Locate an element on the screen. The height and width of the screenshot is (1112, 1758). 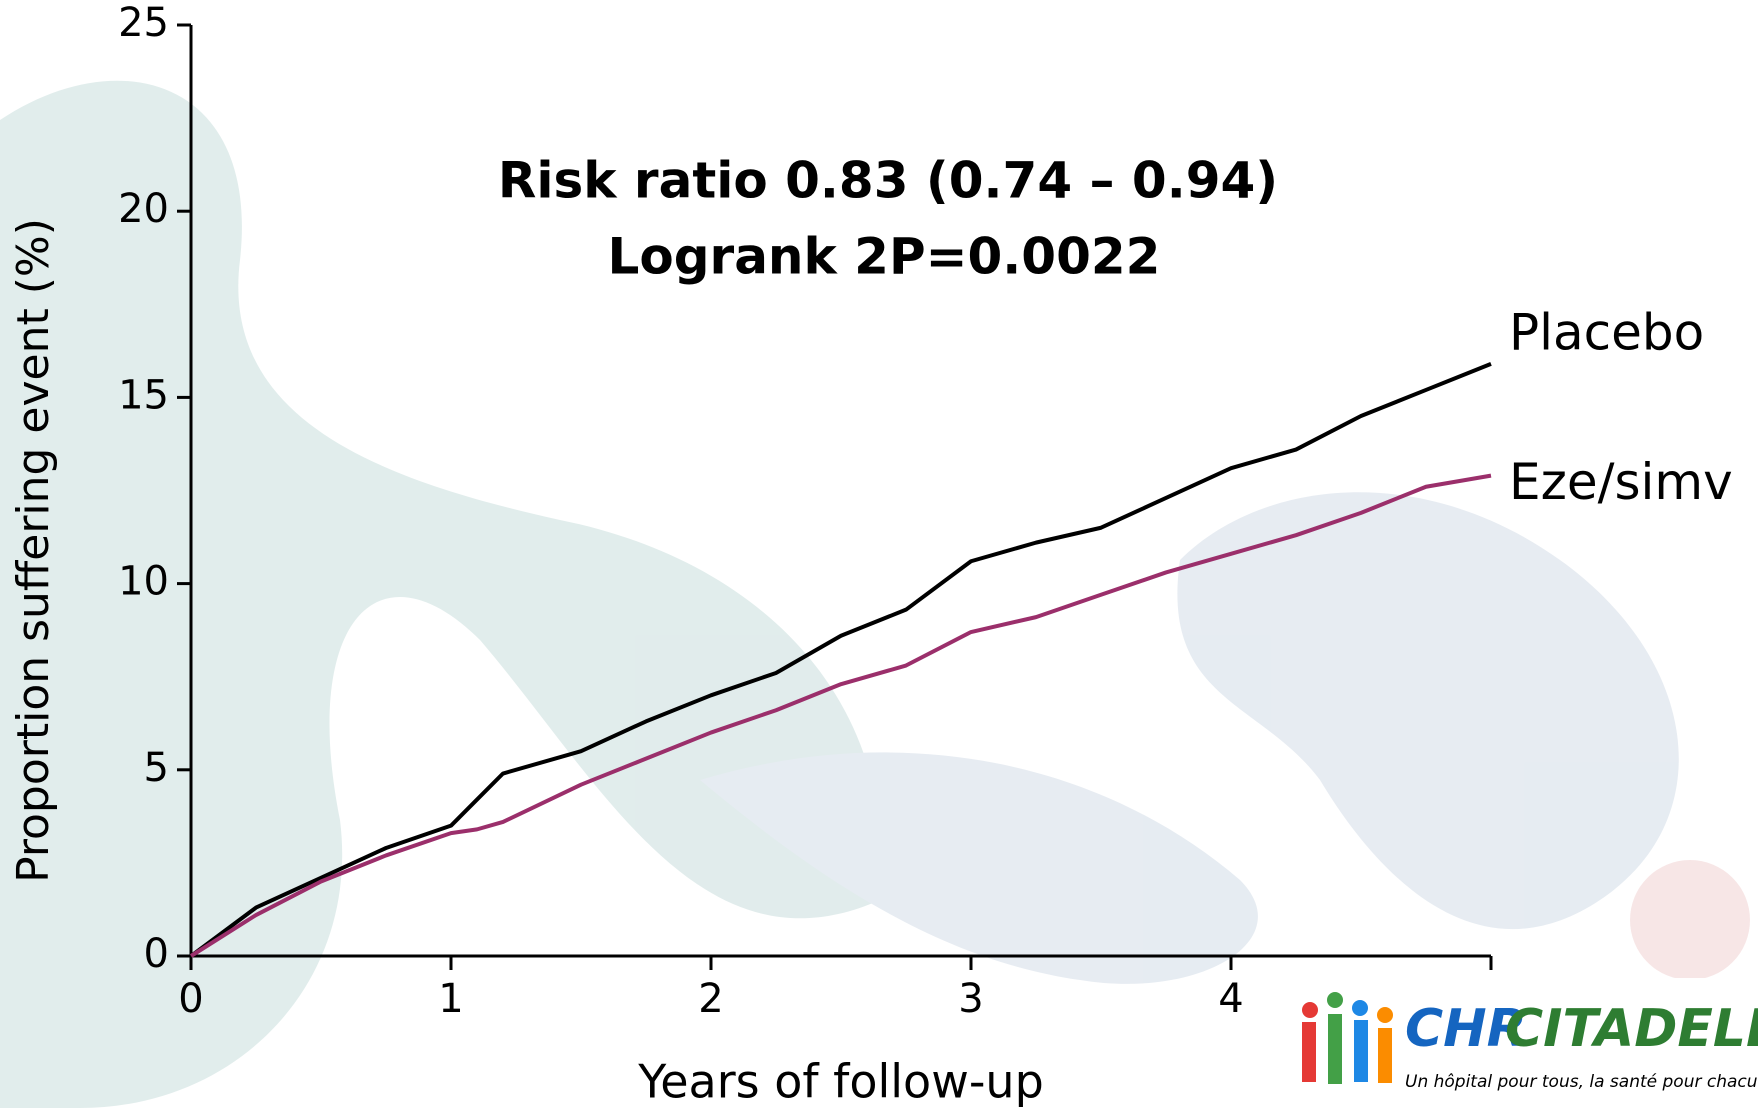
y-axis-label: Proportion suffering event (%) is located at coordinates (33, 550).